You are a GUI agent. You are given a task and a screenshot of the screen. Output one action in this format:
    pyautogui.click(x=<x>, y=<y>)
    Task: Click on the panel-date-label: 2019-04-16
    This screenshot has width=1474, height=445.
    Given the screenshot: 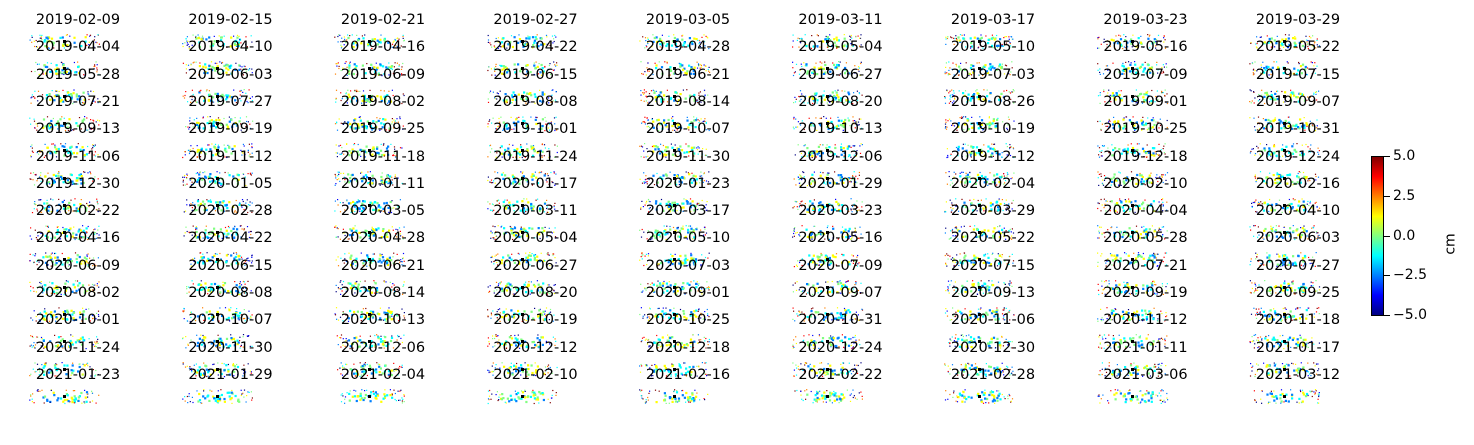 What is the action you would take?
    pyautogui.click(x=383, y=47)
    